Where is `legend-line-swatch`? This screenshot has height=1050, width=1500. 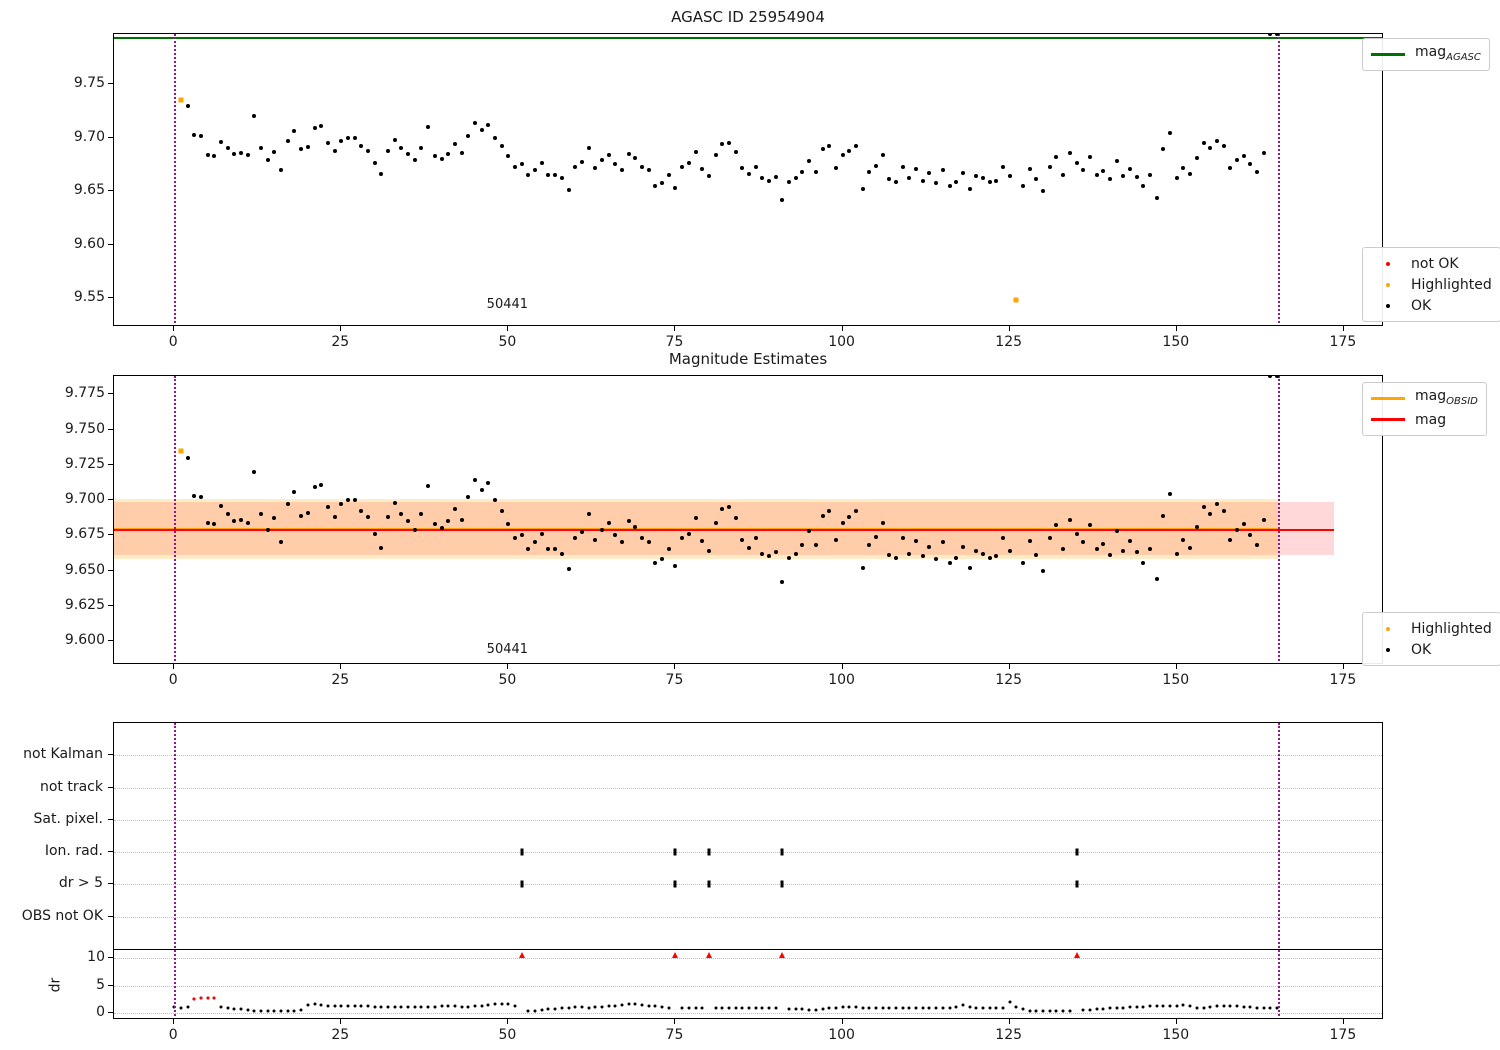 legend-line-swatch is located at coordinates (1388, 54).